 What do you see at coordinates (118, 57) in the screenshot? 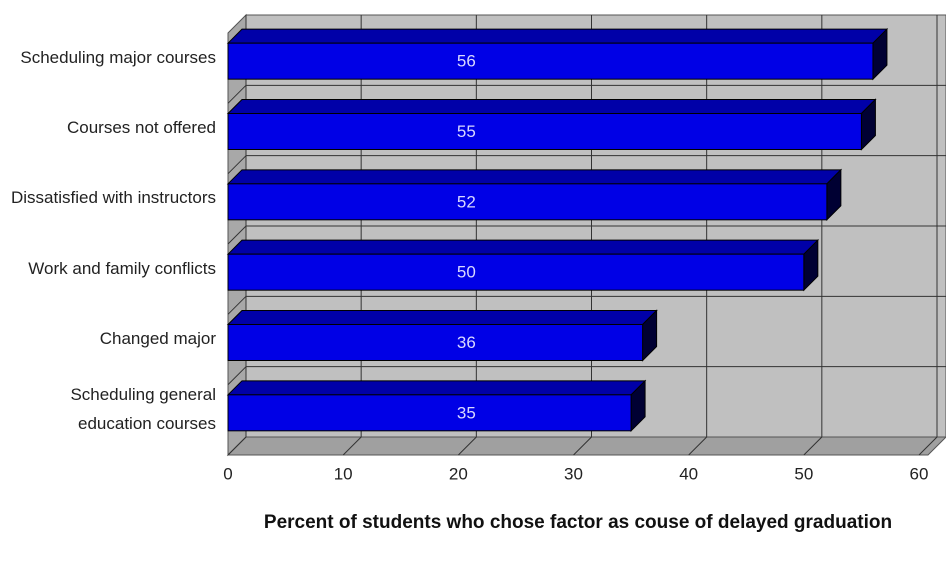
I see `y-tick-label: Scheduling major courses` at bounding box center [118, 57].